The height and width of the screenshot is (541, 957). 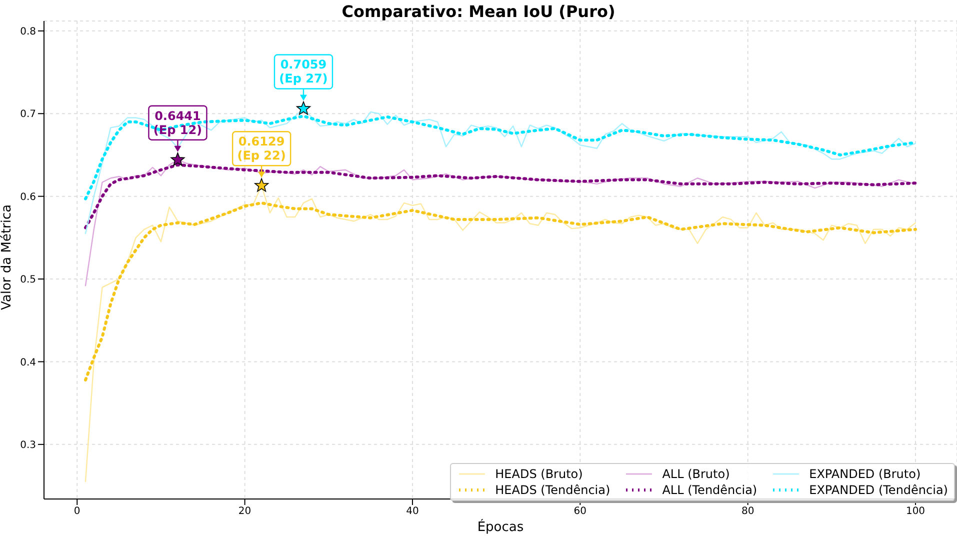 I want to click on y-tick-label: 0.6, so click(x=28, y=197).